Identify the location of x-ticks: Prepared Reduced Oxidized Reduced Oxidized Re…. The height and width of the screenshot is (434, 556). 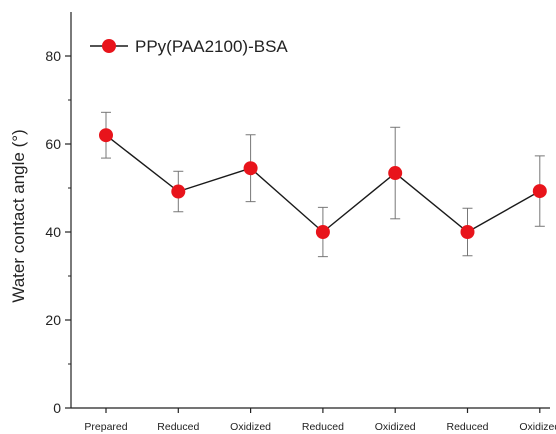
(320, 420).